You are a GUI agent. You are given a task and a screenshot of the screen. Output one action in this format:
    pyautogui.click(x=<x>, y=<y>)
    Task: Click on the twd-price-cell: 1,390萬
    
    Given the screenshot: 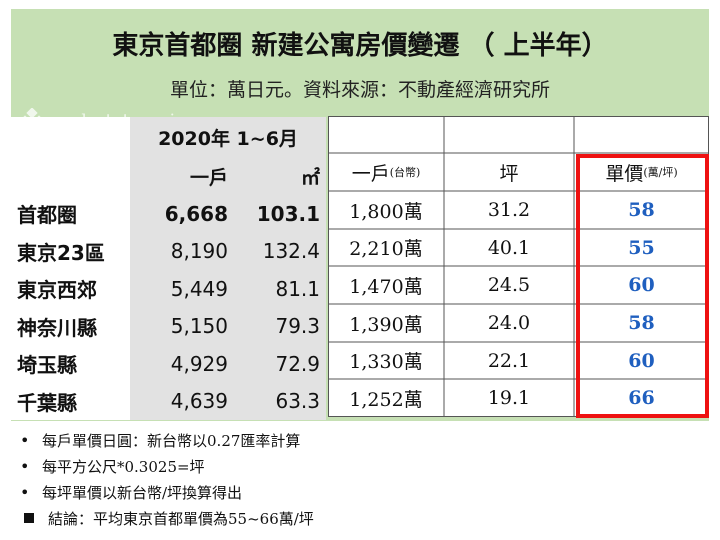 What is the action you would take?
    pyautogui.click(x=386, y=324)
    